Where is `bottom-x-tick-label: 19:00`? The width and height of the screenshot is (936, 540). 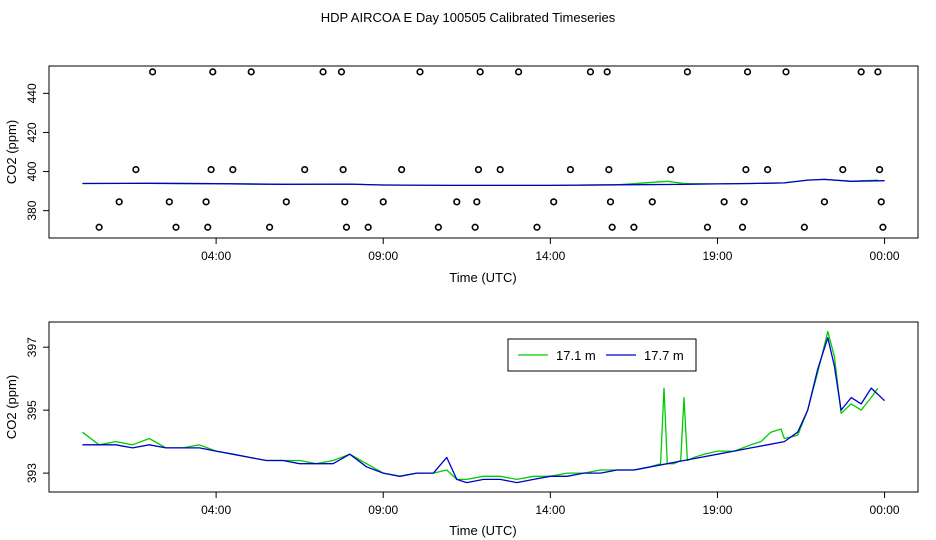 bottom-x-tick-label: 19:00 is located at coordinates (717, 510).